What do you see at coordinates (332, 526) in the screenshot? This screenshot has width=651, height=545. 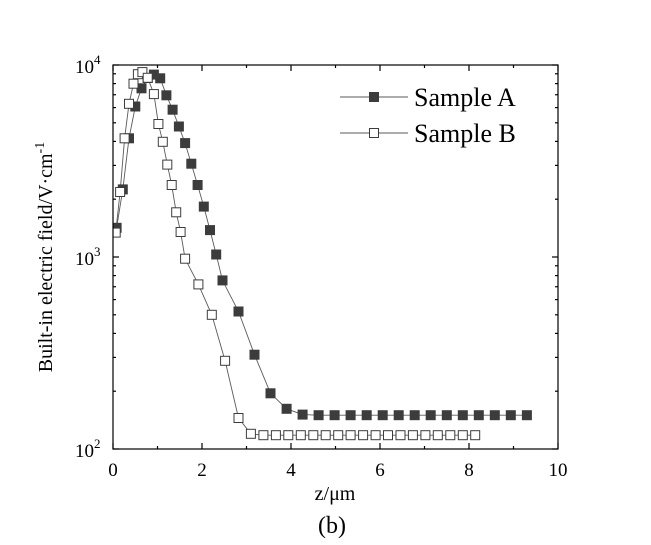 I see `figure-caption: (b)` at bounding box center [332, 526].